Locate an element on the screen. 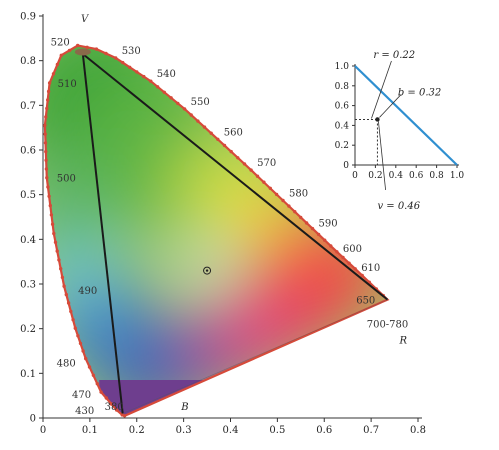  annotation-b: b = 0.32 is located at coordinates (419, 93).